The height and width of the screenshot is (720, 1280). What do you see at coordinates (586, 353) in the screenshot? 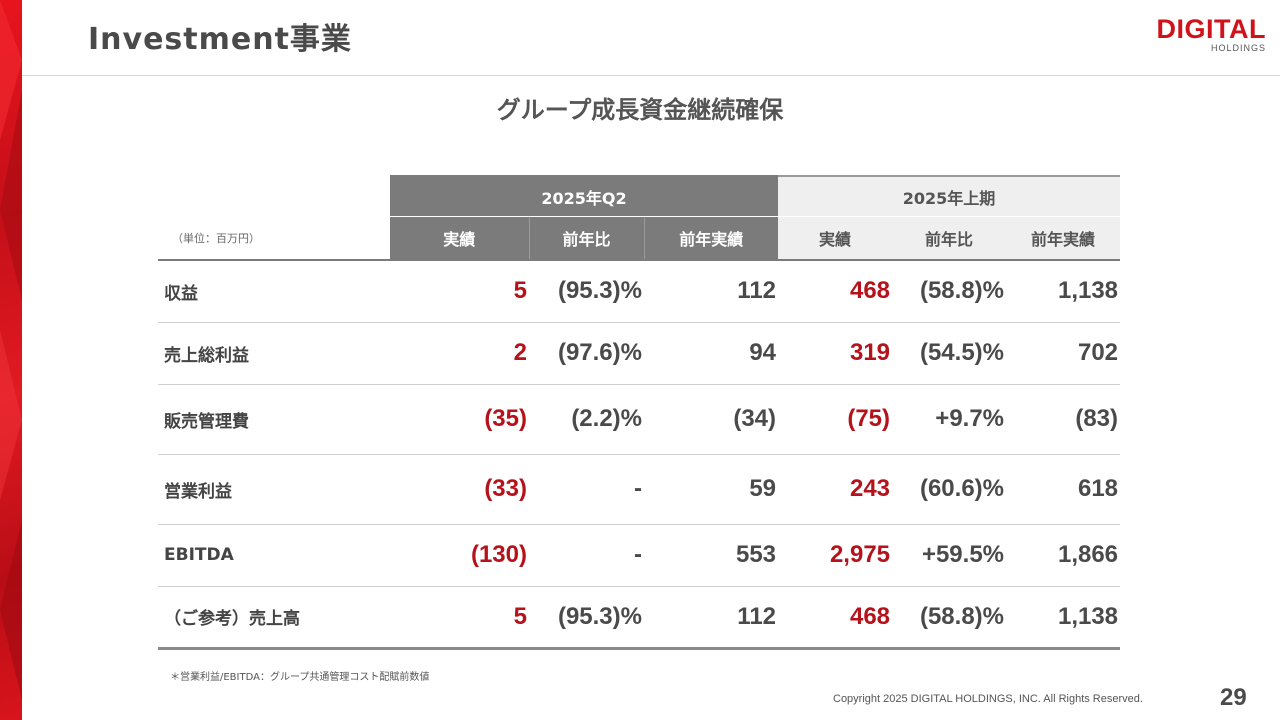
I see `table-cell: (97.6)%` at bounding box center [586, 353].